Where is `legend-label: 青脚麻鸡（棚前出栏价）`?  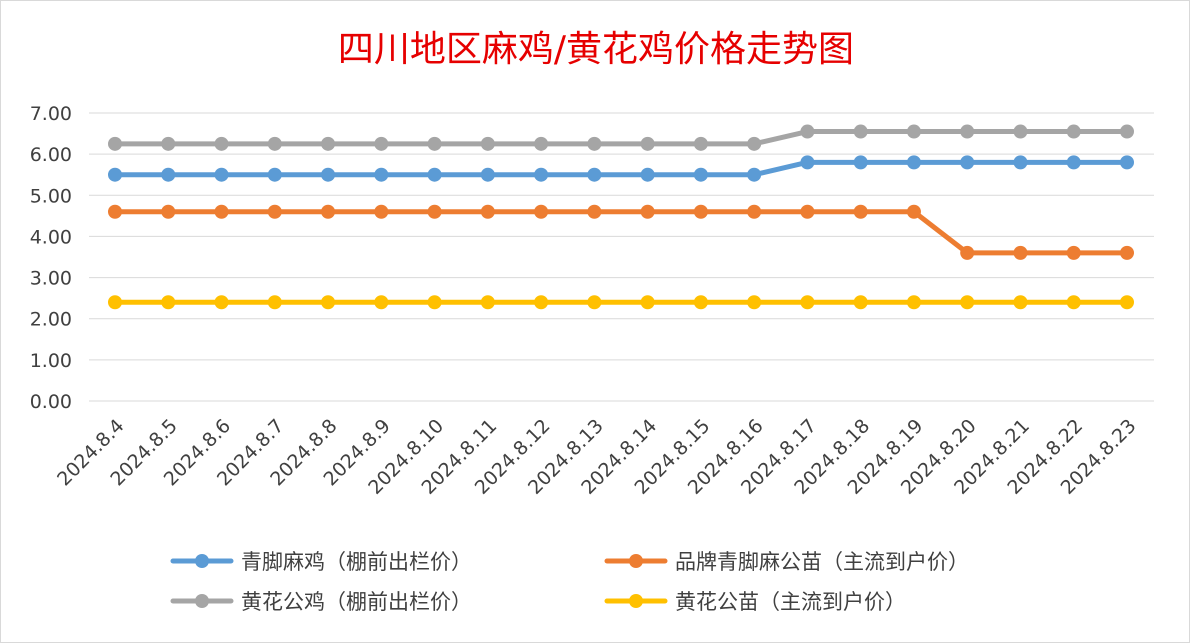
legend-label: 青脚麻鸡（棚前出栏价） is located at coordinates (356, 562).